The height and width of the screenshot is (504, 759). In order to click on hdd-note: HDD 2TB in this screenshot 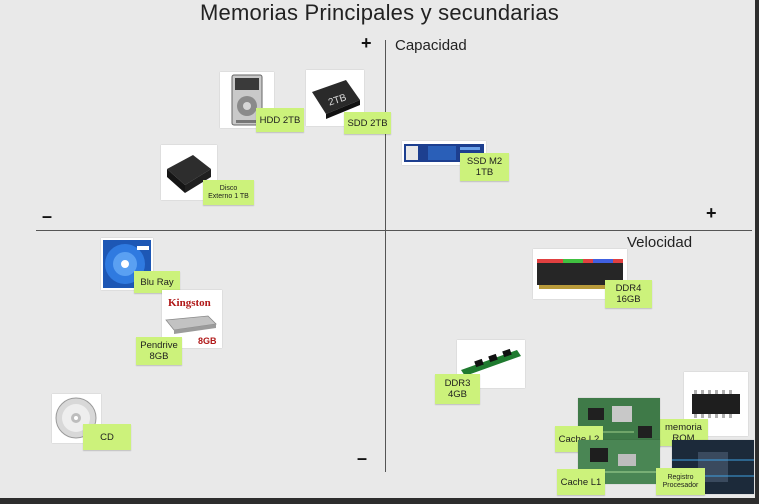, I will do `click(280, 120)`.